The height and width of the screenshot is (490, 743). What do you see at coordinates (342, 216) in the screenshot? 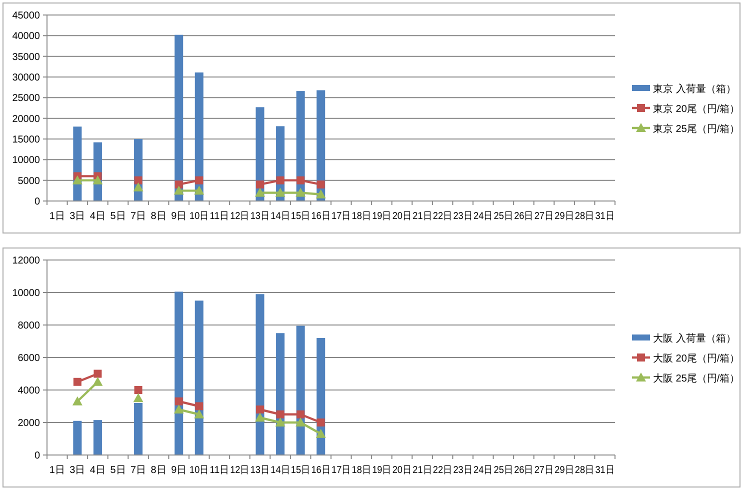
I see `x-tick-label: 17日` at bounding box center [342, 216].